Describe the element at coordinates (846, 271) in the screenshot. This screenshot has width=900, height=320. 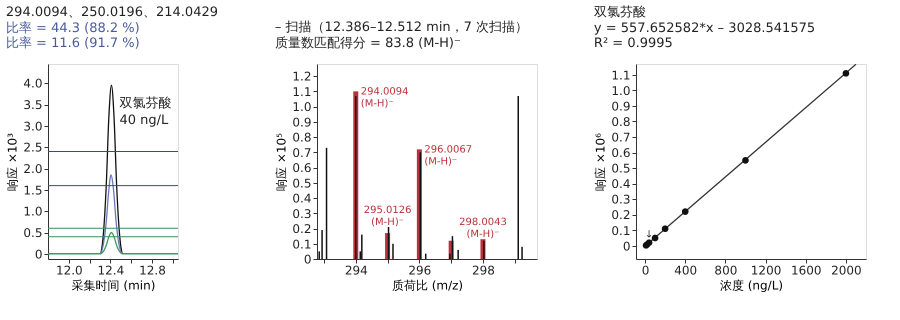
I see `x-tick-label: 2000` at that location.